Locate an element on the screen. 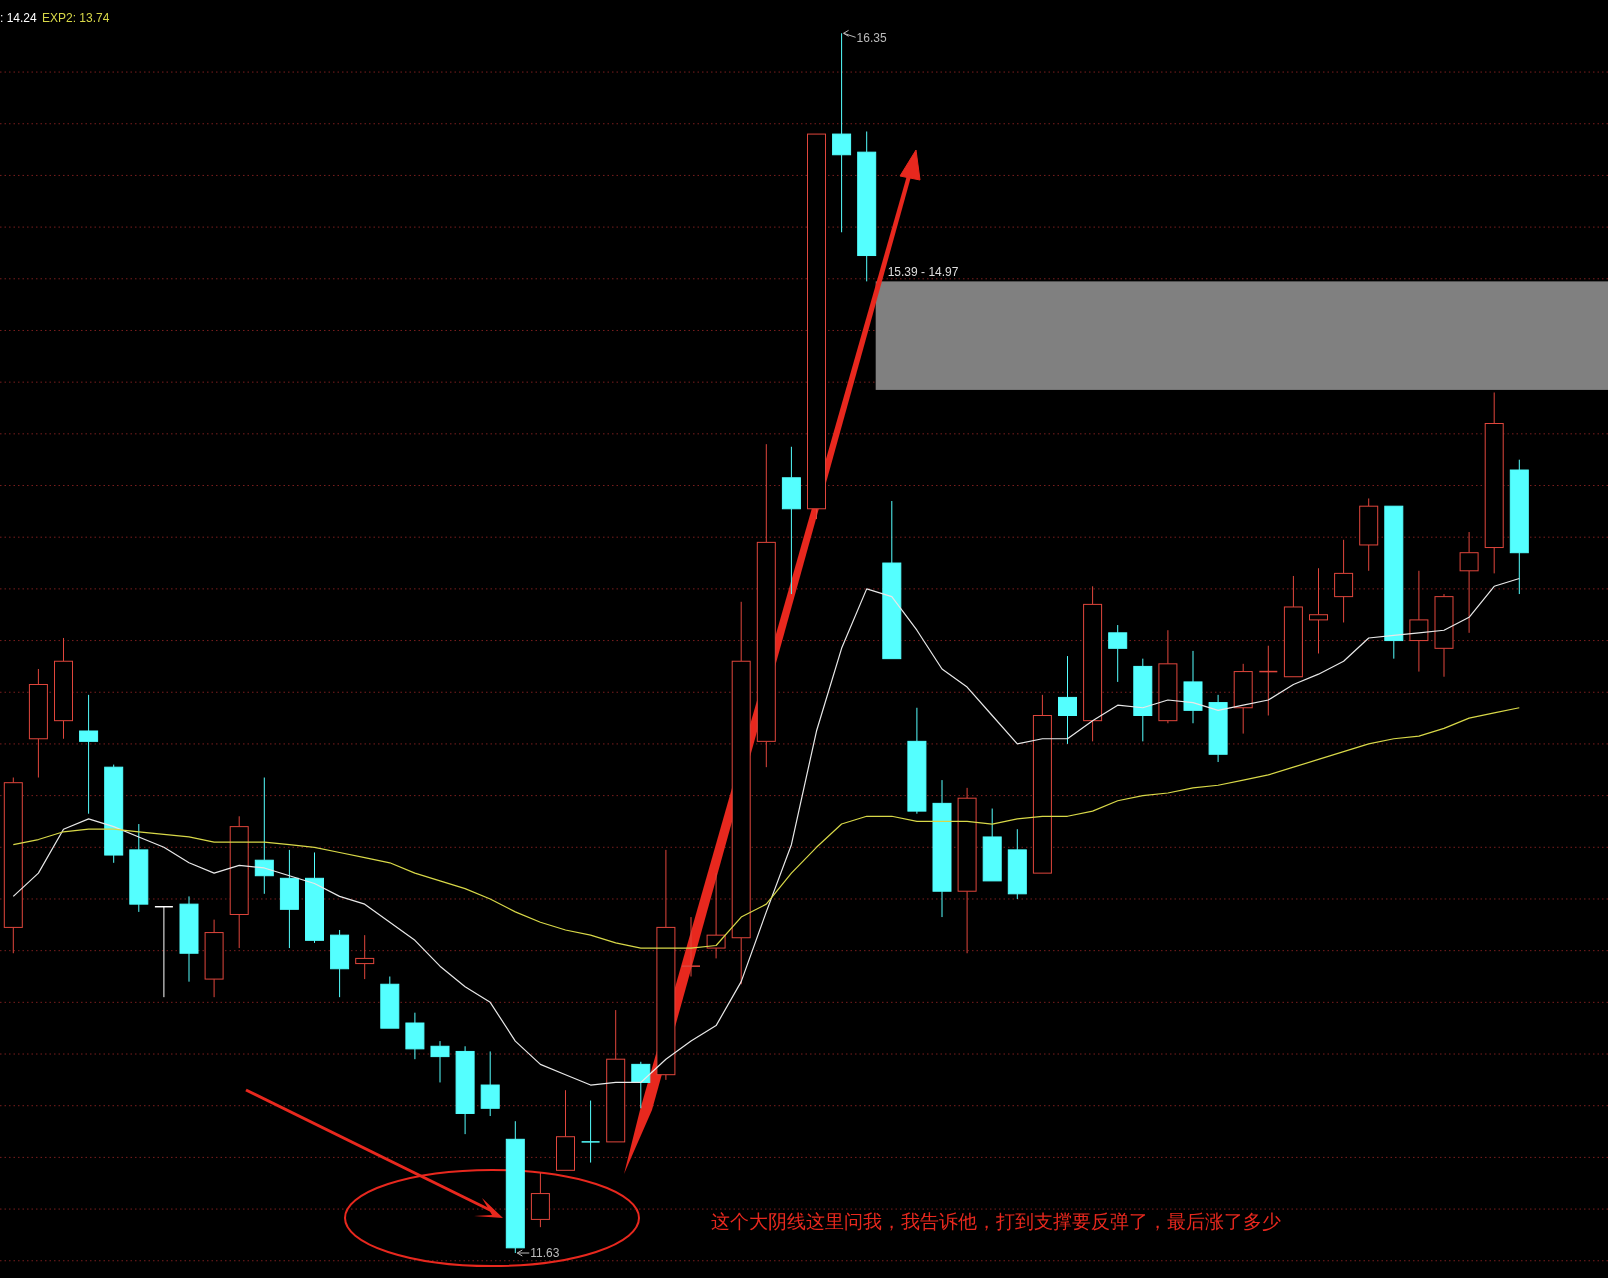  annotation: 这个大阴线这里问我，我告诉他，打到支撑要反弹了，最后涨了多少 is located at coordinates (996, 1221).